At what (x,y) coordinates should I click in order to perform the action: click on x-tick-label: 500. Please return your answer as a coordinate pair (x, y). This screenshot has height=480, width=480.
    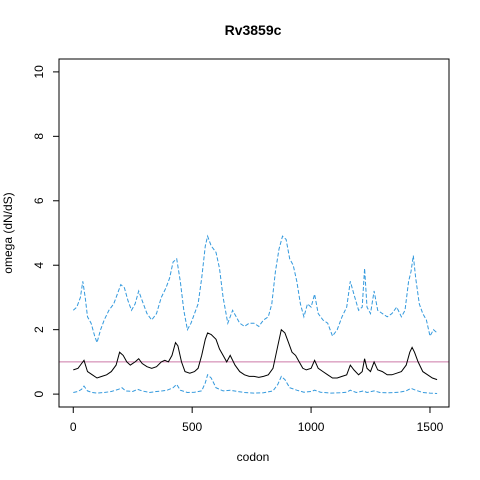
    Looking at the image, I should click on (192, 427).